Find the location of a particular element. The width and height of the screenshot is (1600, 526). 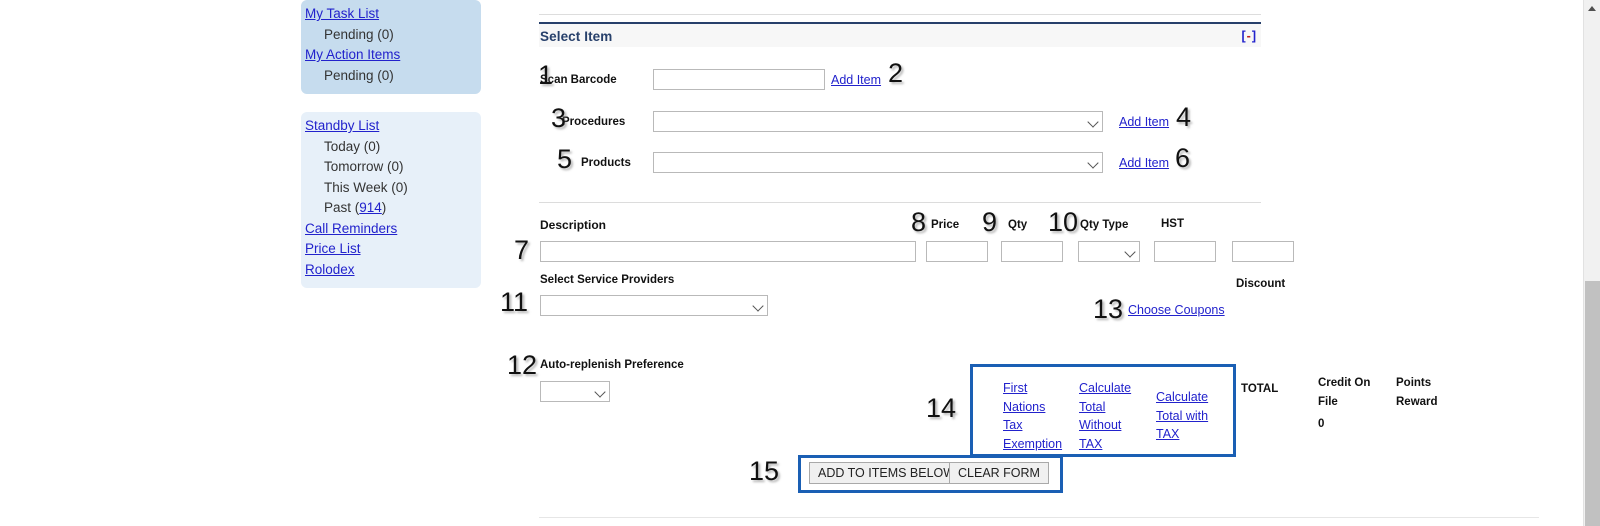

triangle-up-icon is located at coordinates (1592, 8).